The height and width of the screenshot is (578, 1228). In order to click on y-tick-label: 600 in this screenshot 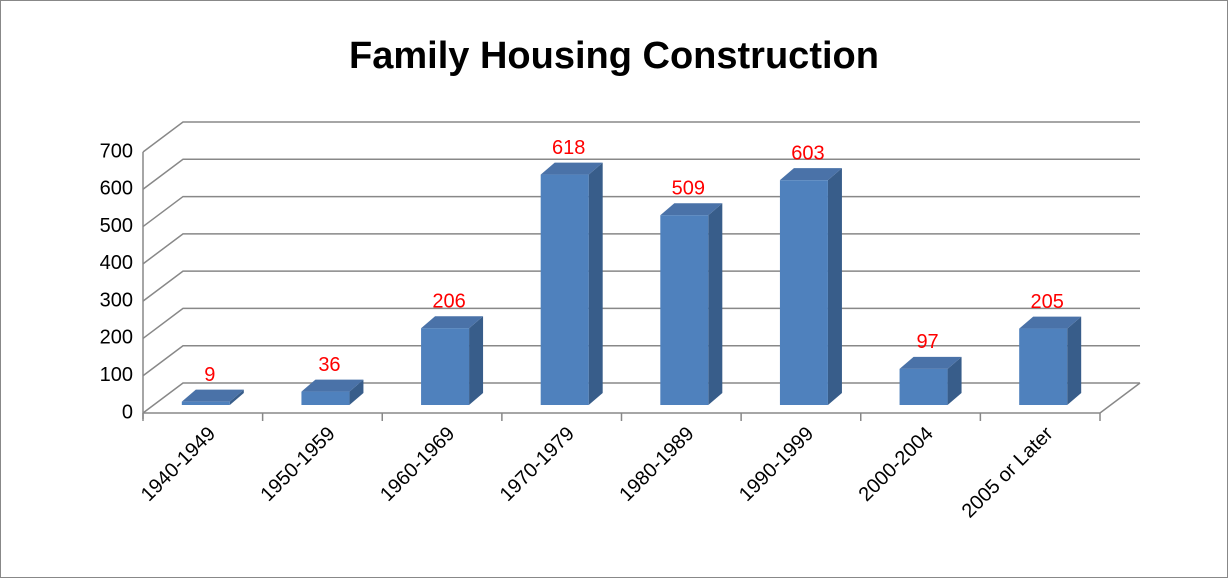, I will do `click(116, 189)`.